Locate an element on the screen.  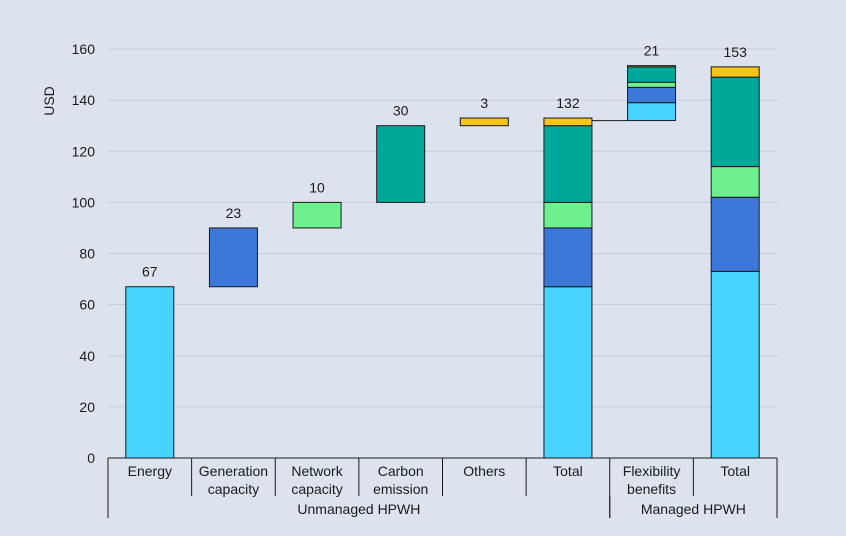
y-axis-ticks: 0 20 40 60 80 100 120 140 160 is located at coordinates (84, 253).